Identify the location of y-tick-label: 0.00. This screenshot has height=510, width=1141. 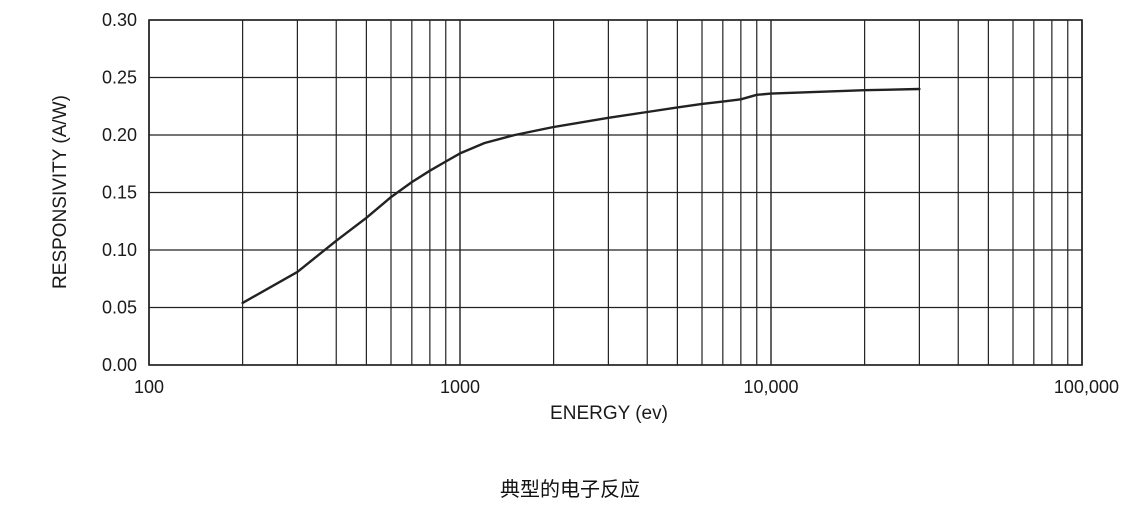
(119, 365).